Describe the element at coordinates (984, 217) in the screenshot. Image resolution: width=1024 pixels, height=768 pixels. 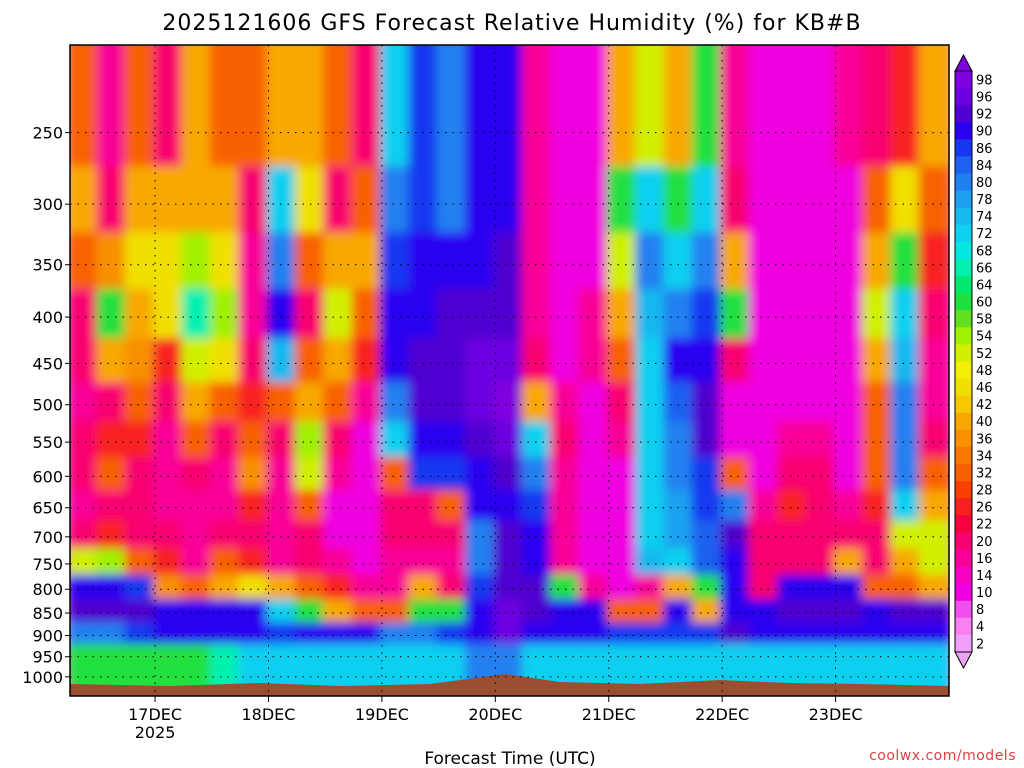
I see `colorbar-label: 74` at that location.